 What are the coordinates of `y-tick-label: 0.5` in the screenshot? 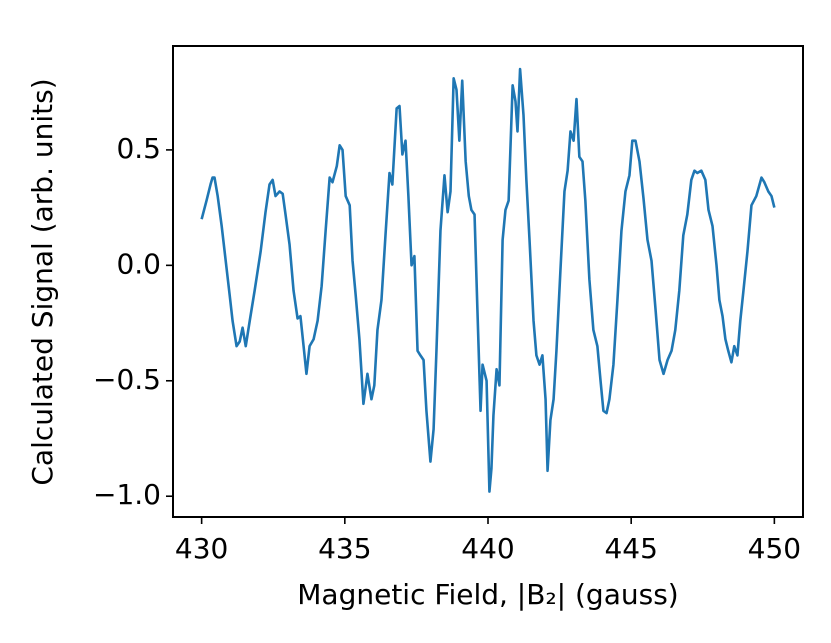 It's located at (138, 148).